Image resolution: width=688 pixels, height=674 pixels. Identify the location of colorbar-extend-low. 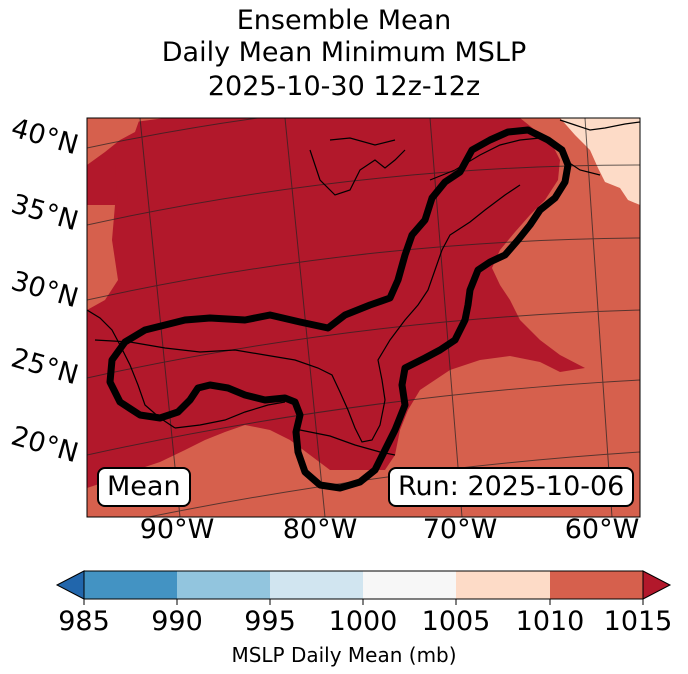
(70, 585).